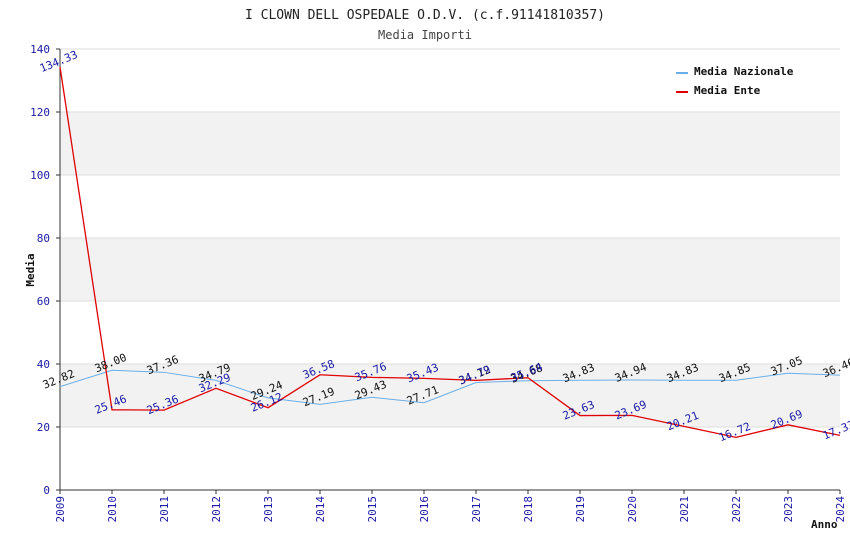 Image resolution: width=850 pixels, height=554 pixels. I want to click on legend-label-nazionale: Media Nazionale, so click(744, 71).